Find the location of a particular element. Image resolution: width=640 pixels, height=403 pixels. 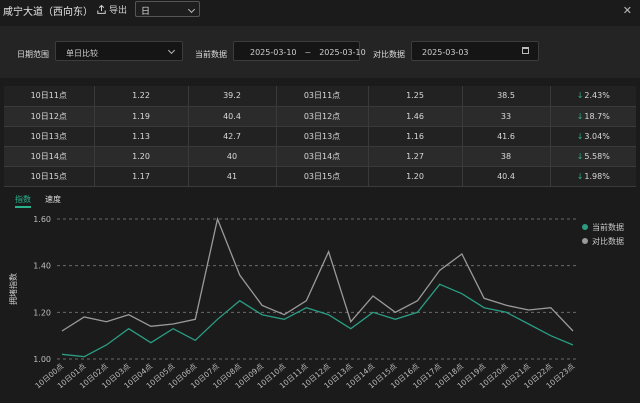

compare-speed: 41.6 is located at coordinates (506, 136).